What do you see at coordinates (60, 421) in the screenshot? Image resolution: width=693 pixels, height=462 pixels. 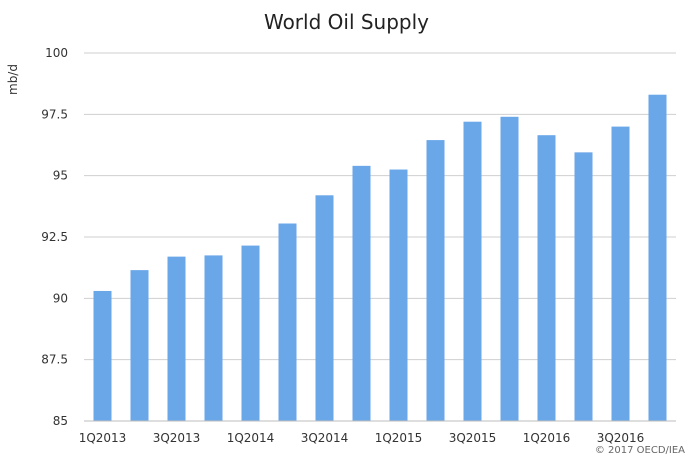 I see `y-tick-label: 85` at bounding box center [60, 421].